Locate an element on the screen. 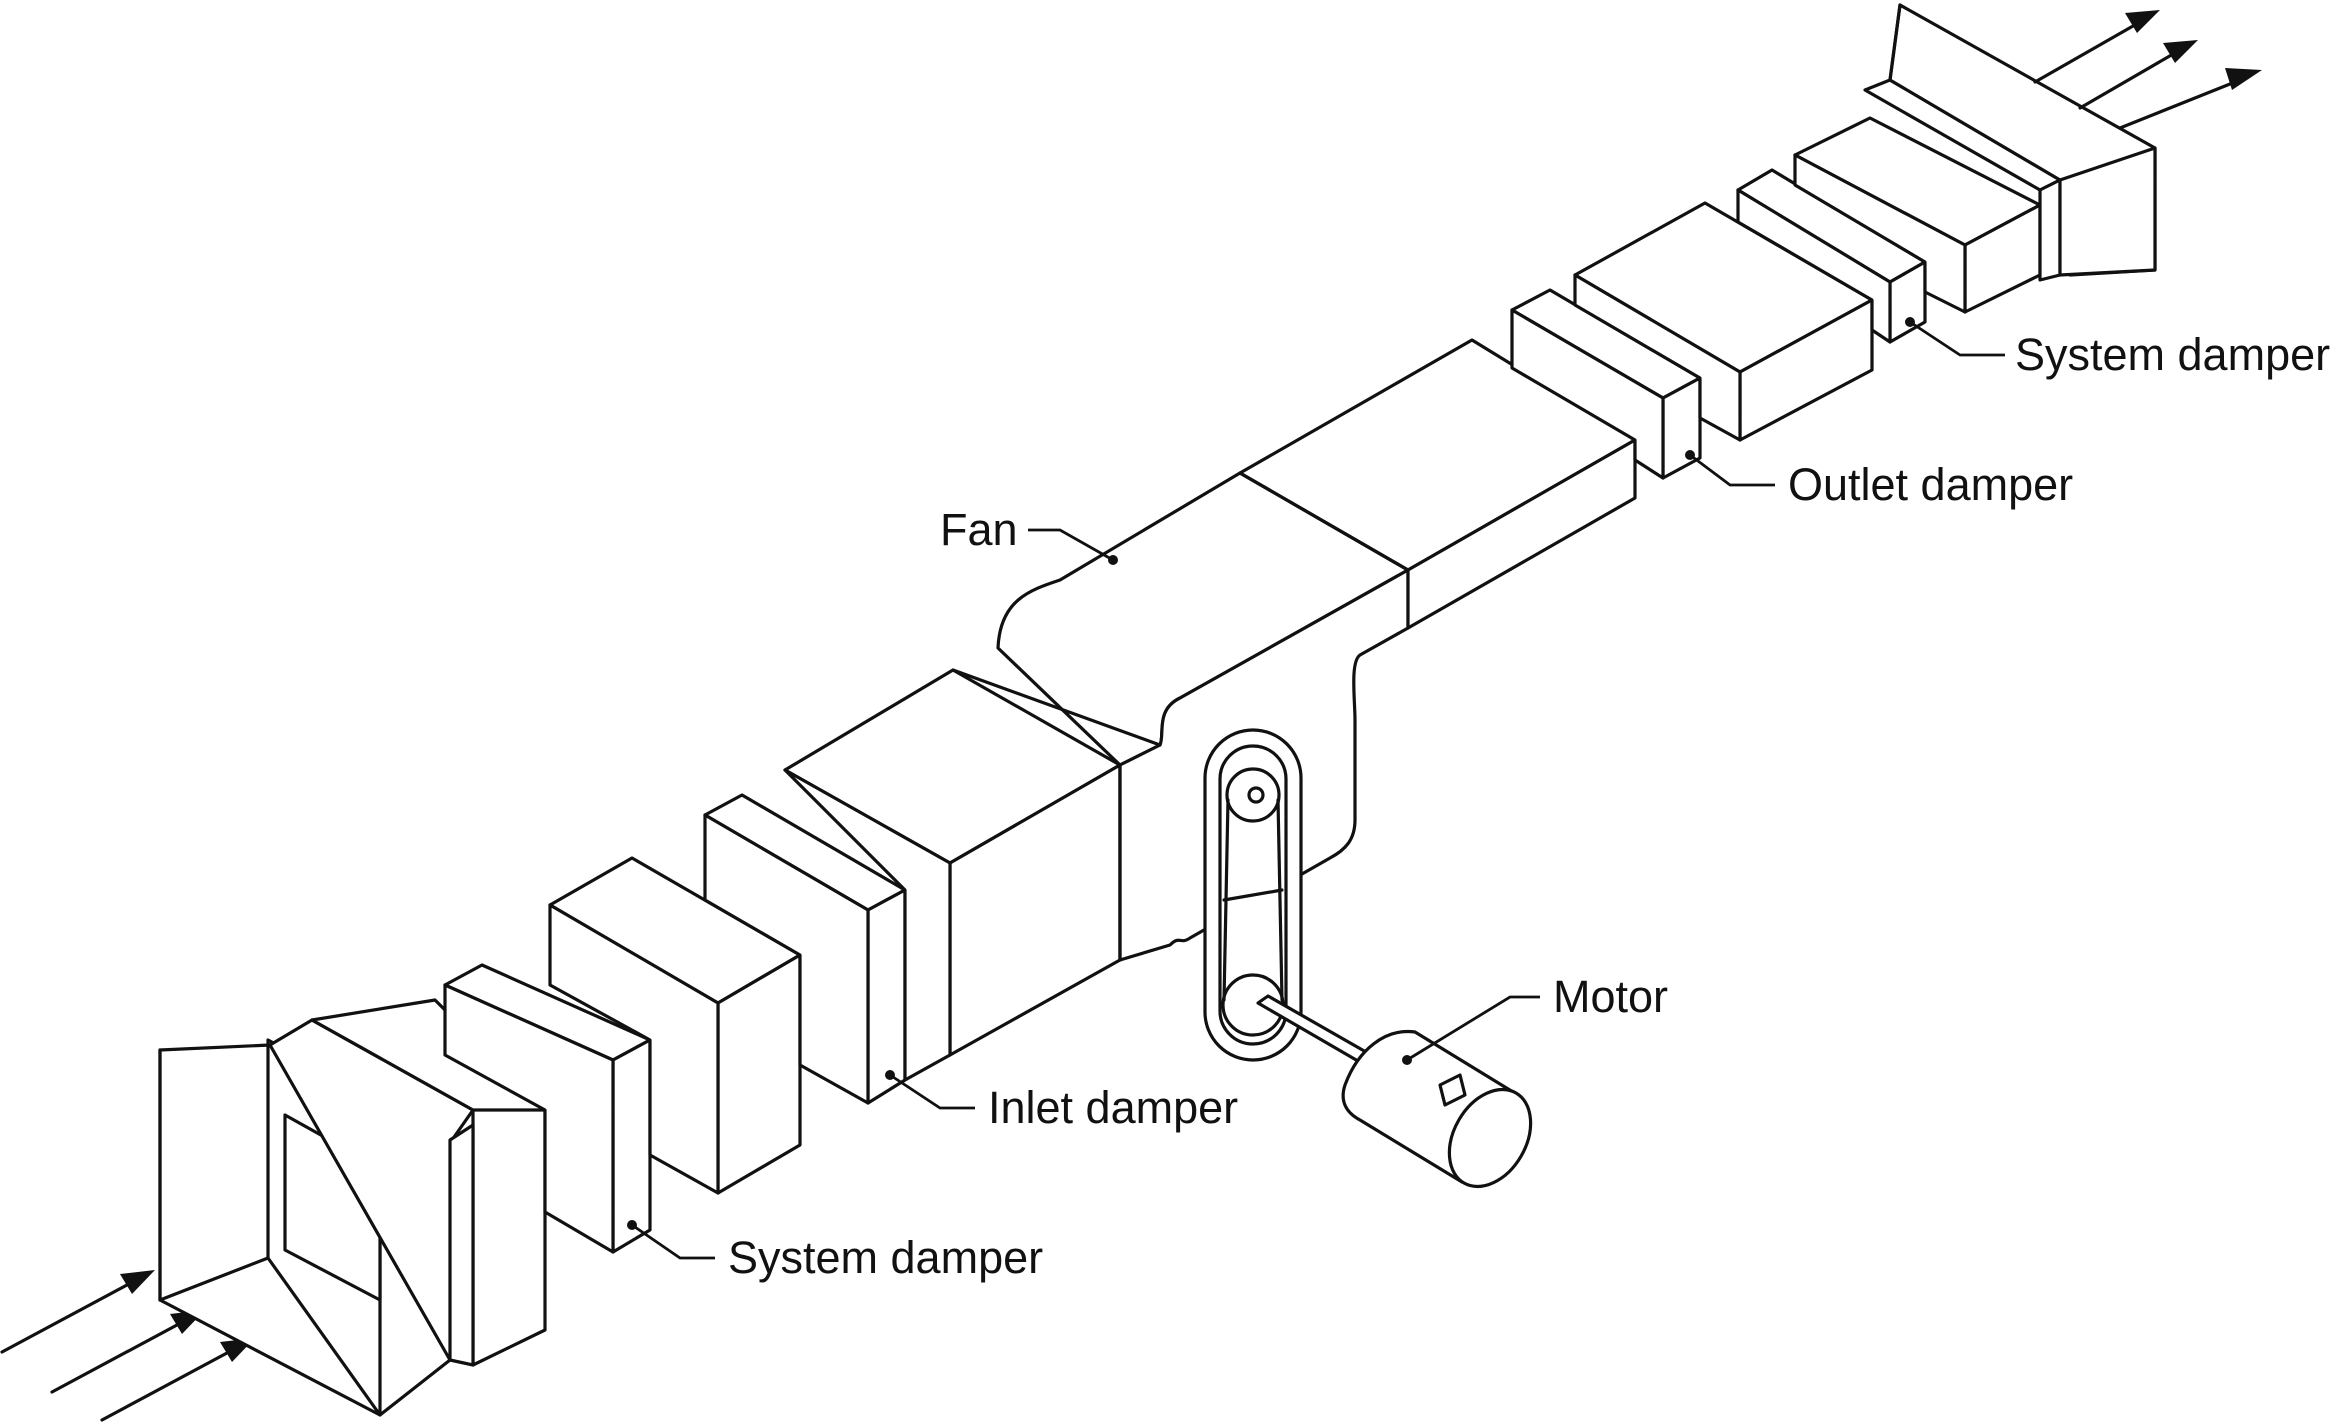 The image size is (2340, 1426). label-inlet-damper: Inlet damper is located at coordinates (1061, 1101).